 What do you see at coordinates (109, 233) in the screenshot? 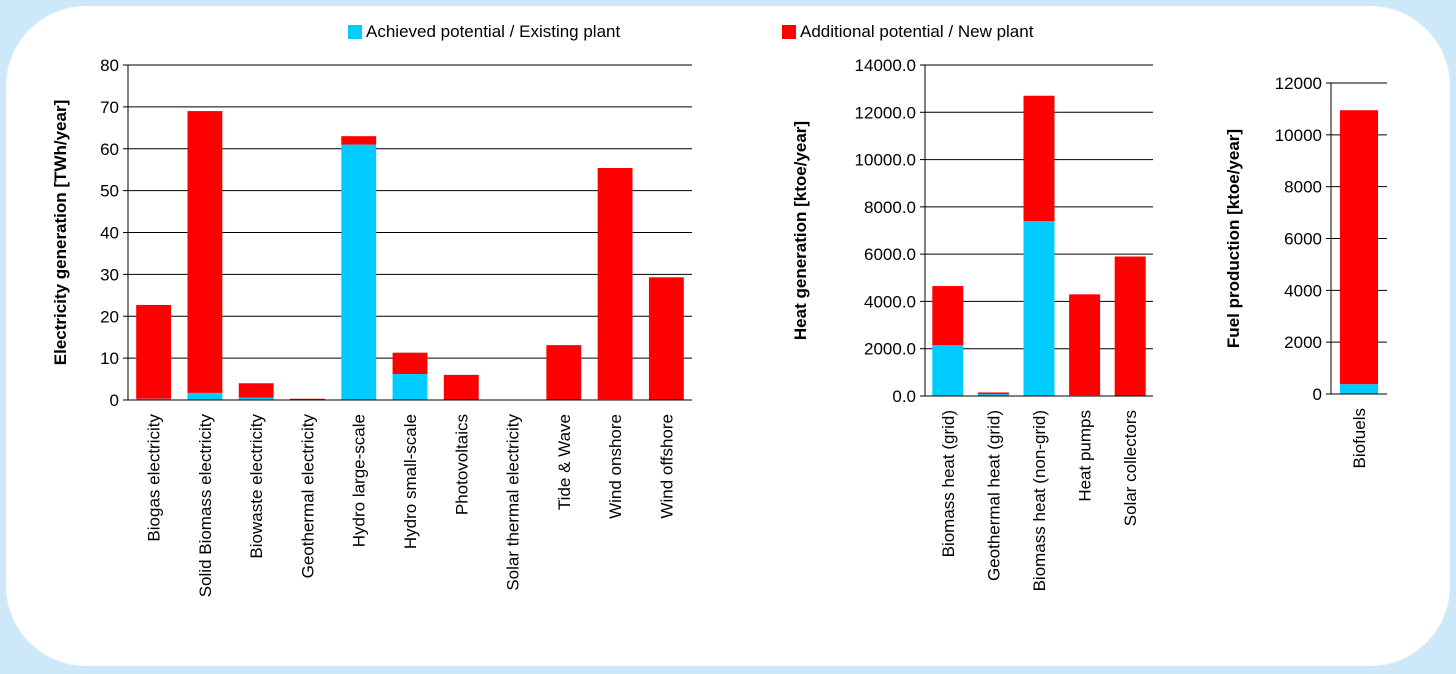
I see `y-tick-label: 40` at bounding box center [109, 233].